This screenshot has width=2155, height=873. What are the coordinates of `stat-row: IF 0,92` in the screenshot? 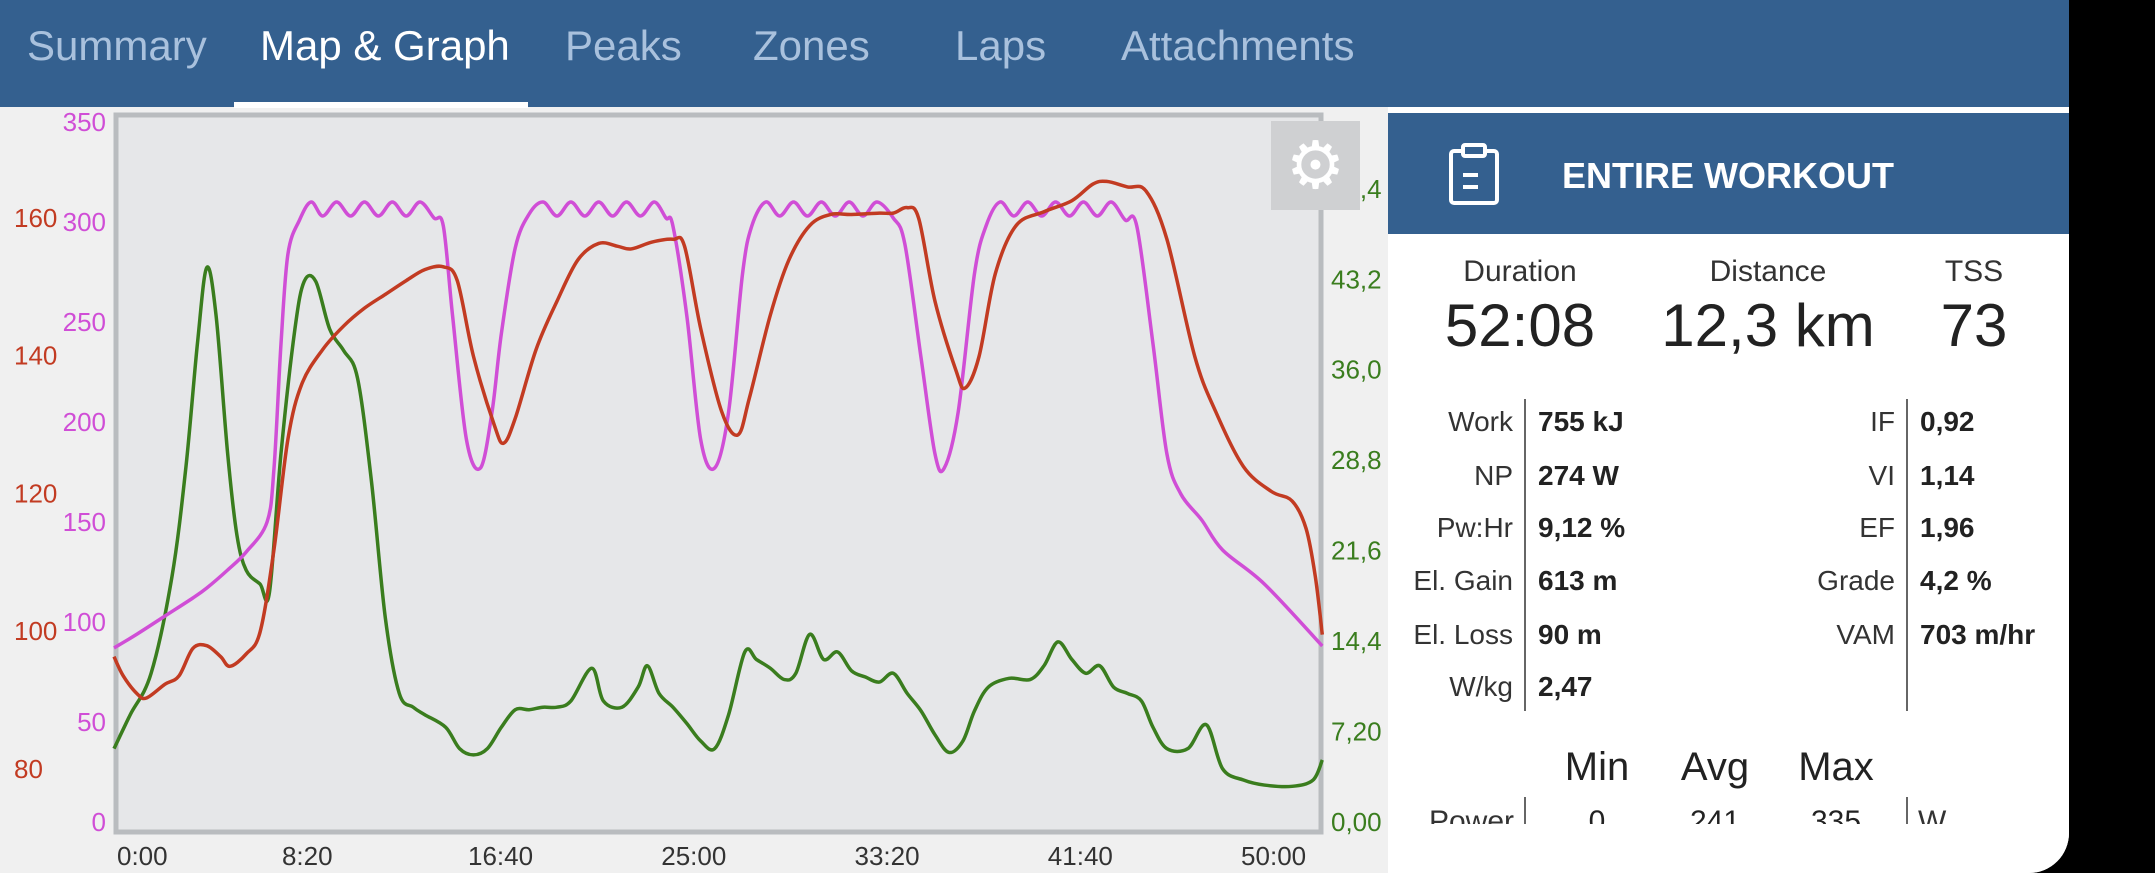 It's located at (1728, 426).